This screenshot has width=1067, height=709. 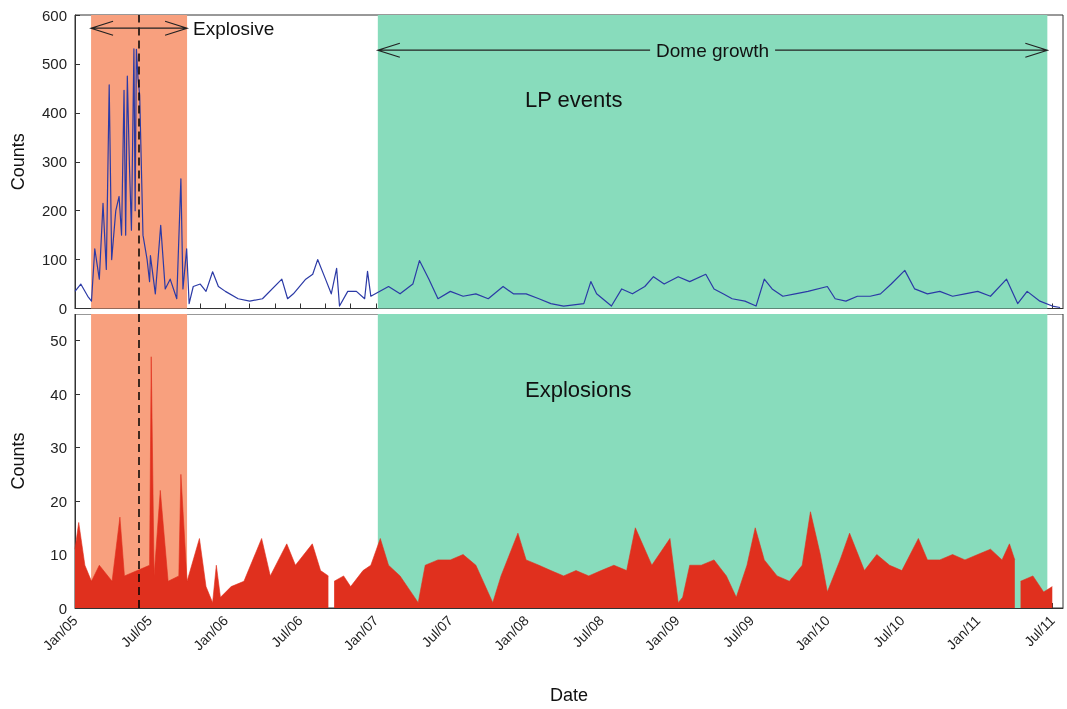 I want to click on band-label: Dome growth, so click(x=713, y=50).